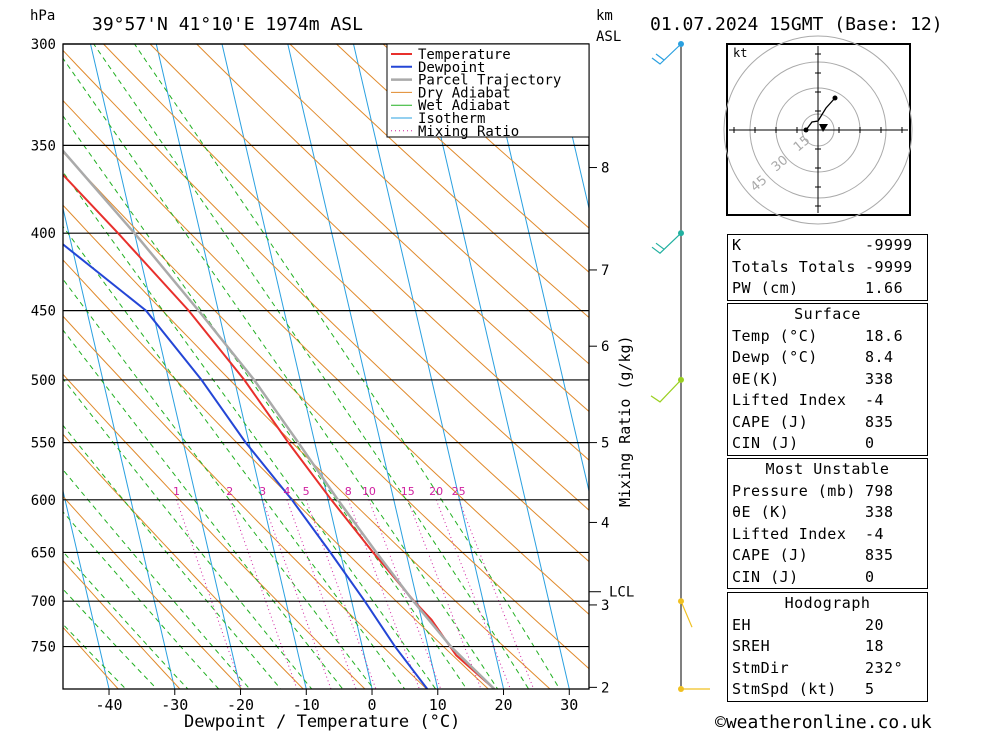 This screenshot has width=1000, height=733. I want to click on mixing-ratio-label: 2, so click(229, 491).